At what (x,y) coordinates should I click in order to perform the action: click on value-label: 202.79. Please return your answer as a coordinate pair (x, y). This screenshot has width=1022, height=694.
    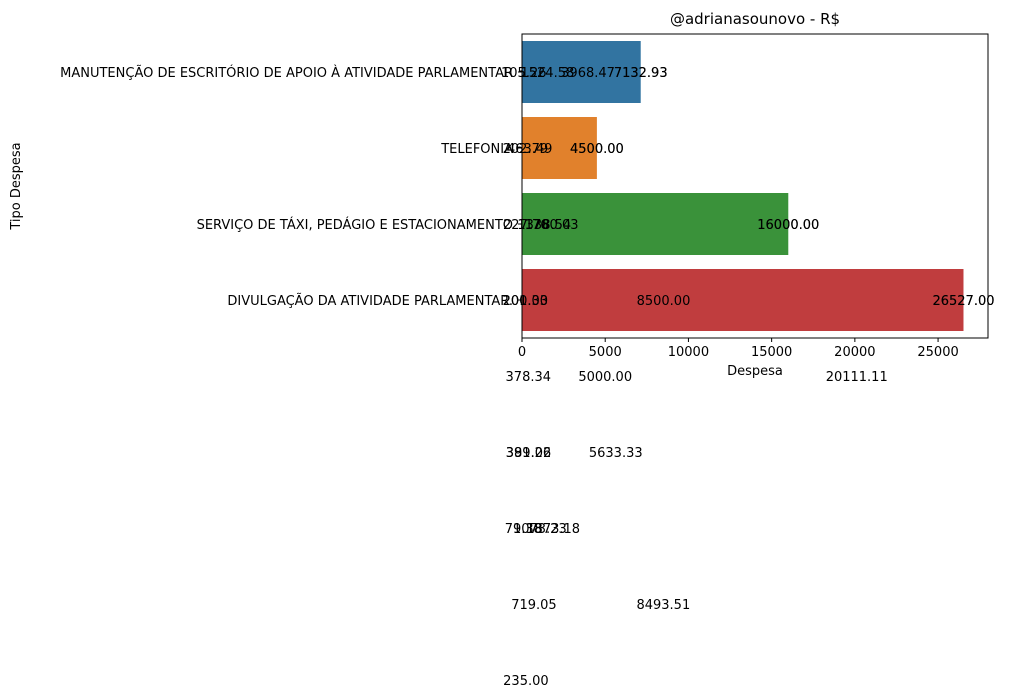
    Looking at the image, I should click on (526, 149).